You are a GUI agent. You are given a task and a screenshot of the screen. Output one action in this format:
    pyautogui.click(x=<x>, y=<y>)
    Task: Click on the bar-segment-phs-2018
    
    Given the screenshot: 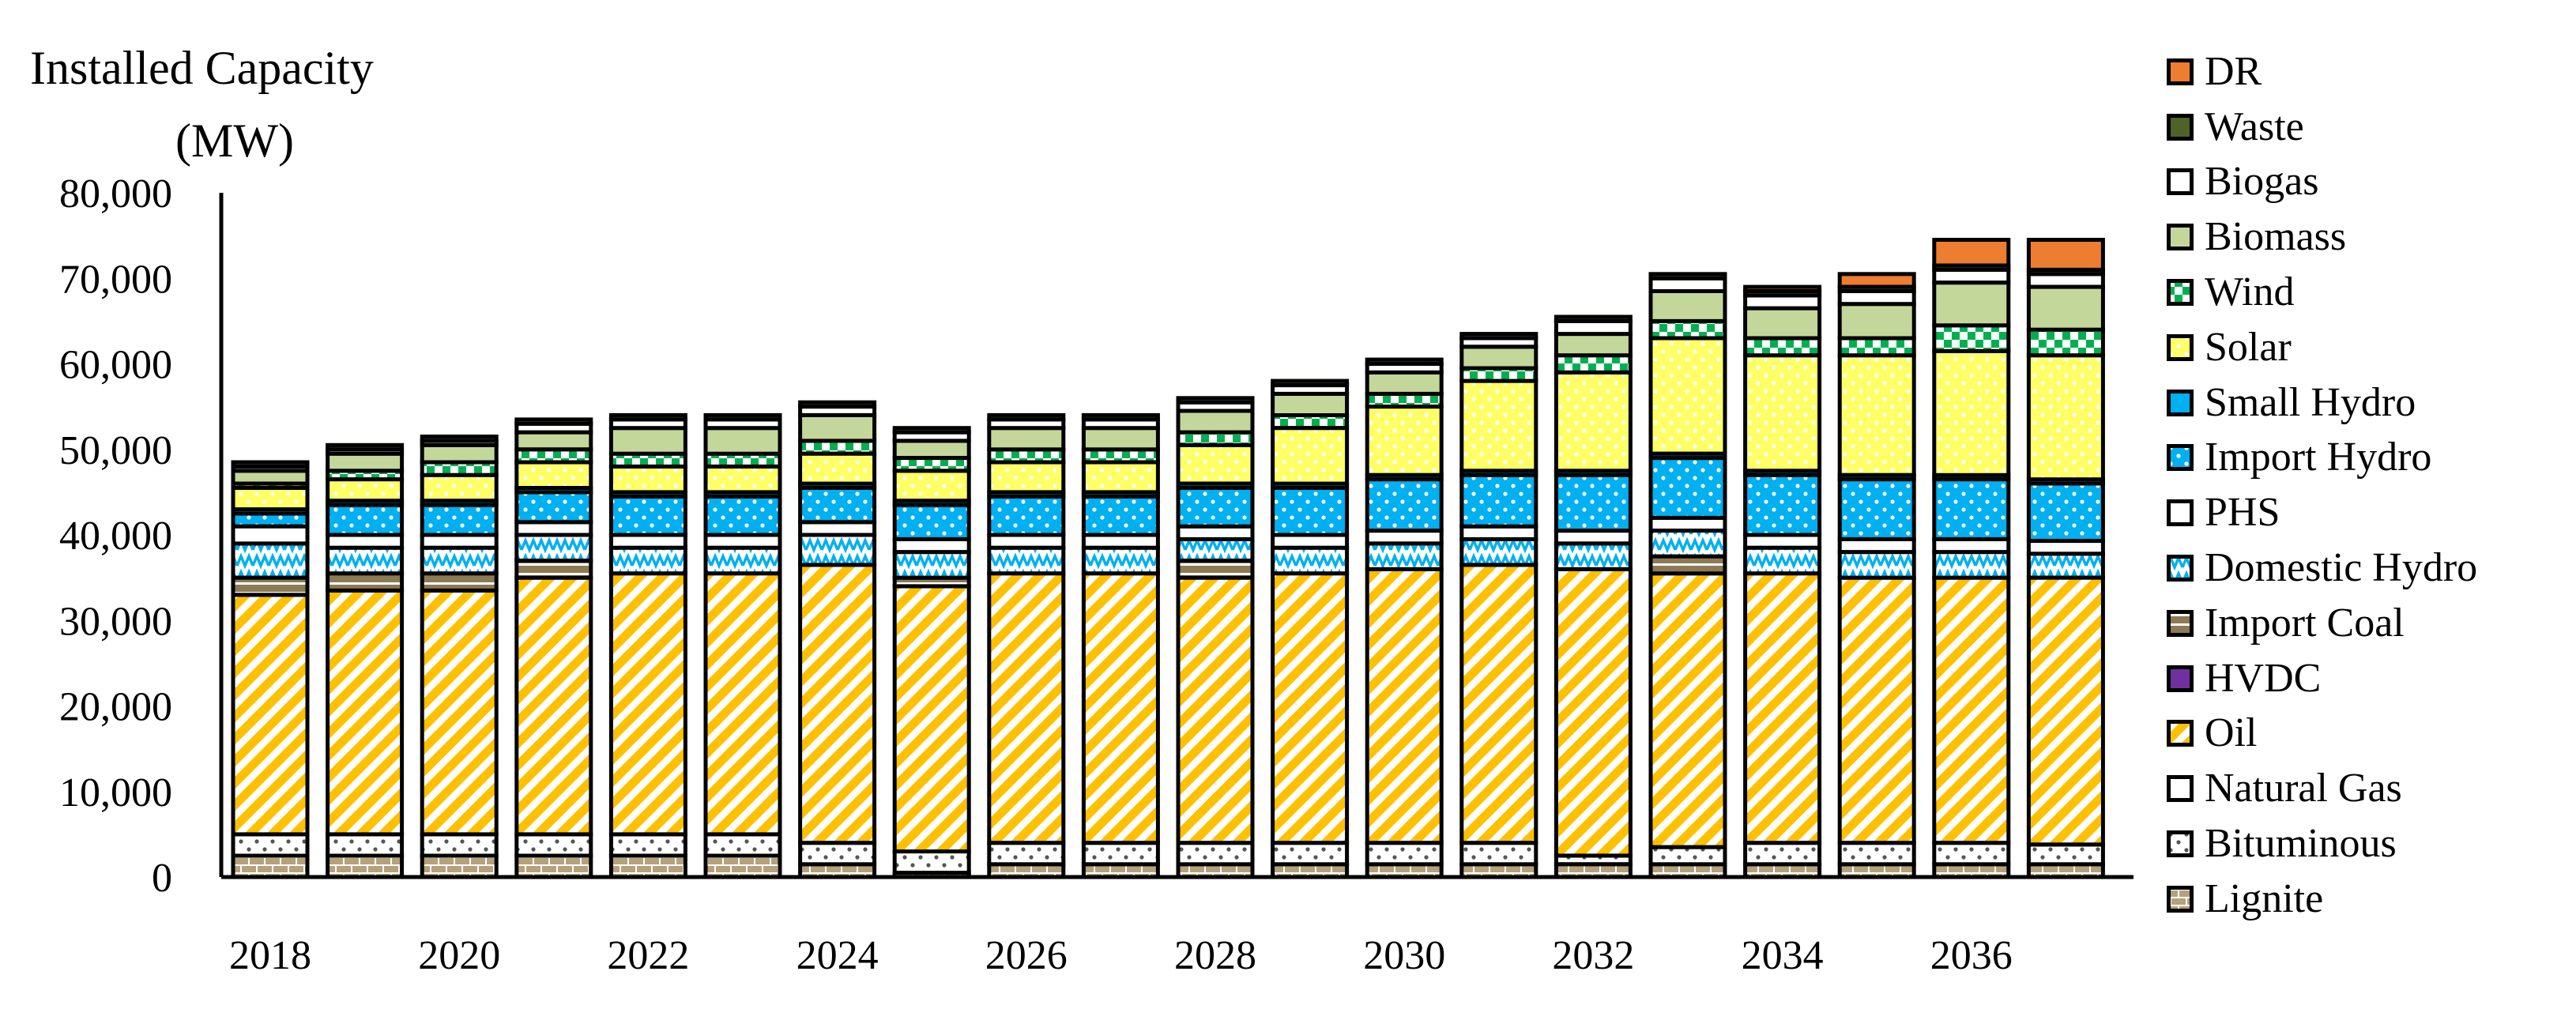 What is the action you would take?
    pyautogui.click(x=270, y=535)
    